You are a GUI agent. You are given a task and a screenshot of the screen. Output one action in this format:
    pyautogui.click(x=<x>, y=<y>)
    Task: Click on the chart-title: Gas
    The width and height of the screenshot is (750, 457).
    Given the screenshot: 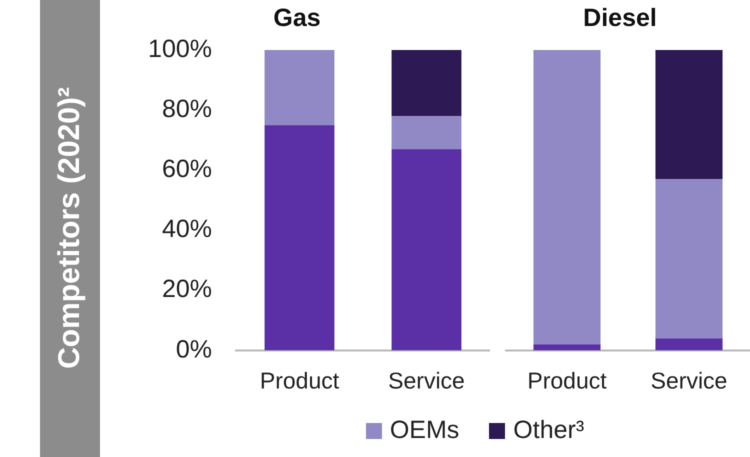 What is the action you would take?
    pyautogui.click(x=297, y=18)
    